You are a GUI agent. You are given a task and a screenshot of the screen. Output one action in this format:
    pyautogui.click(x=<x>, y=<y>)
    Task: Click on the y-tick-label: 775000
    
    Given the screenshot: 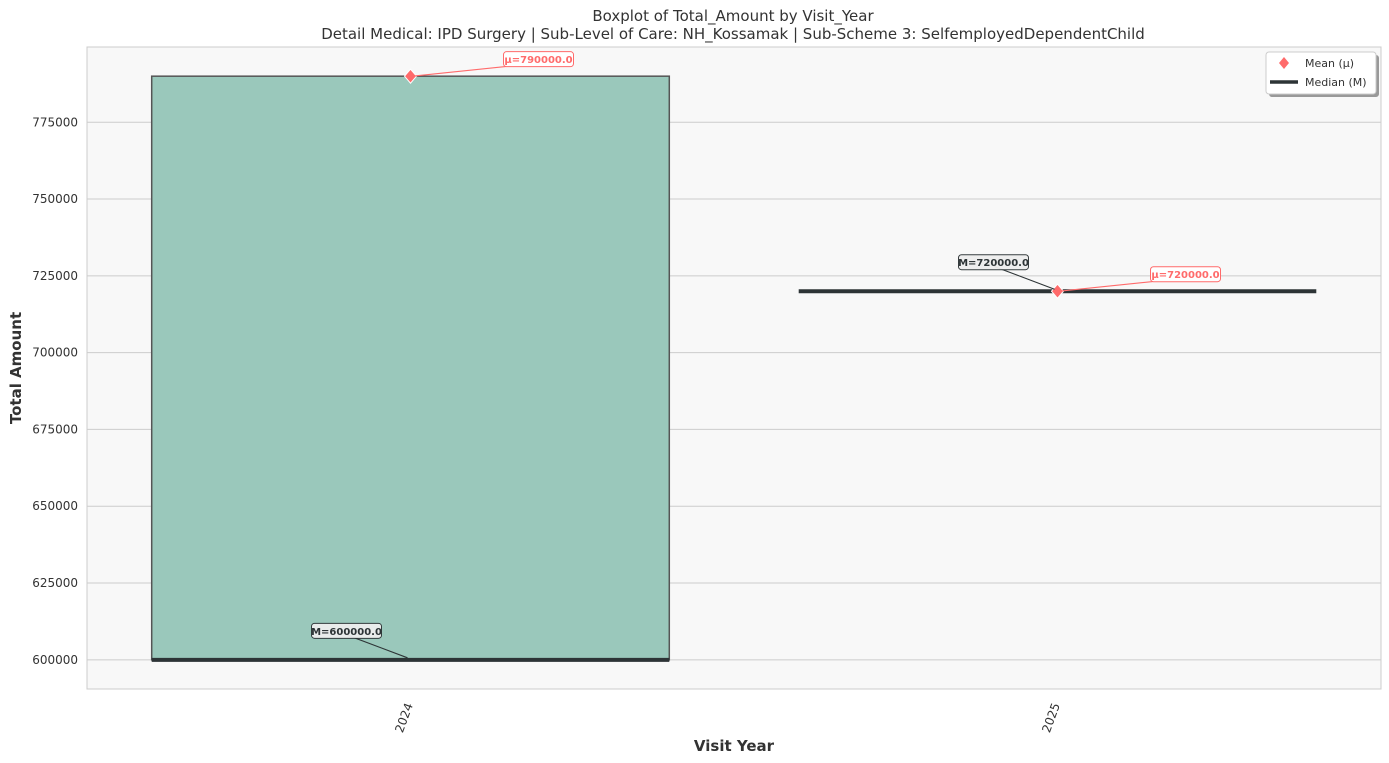 What is the action you would take?
    pyautogui.click(x=55, y=122)
    